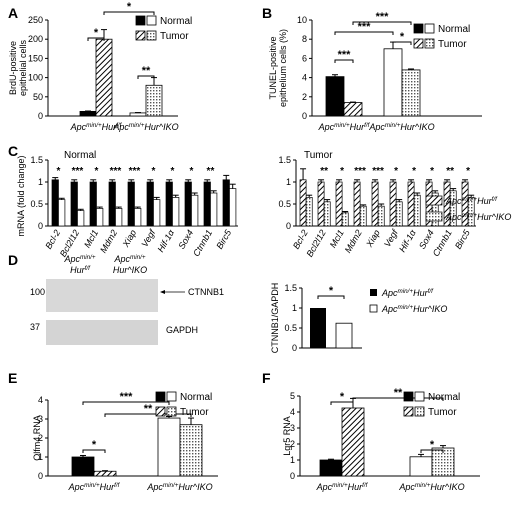  Describe the element at coordinates (108, 241) in the screenshot. I see `panel-c-normal-x-tick-label: Mdm2` at that location.